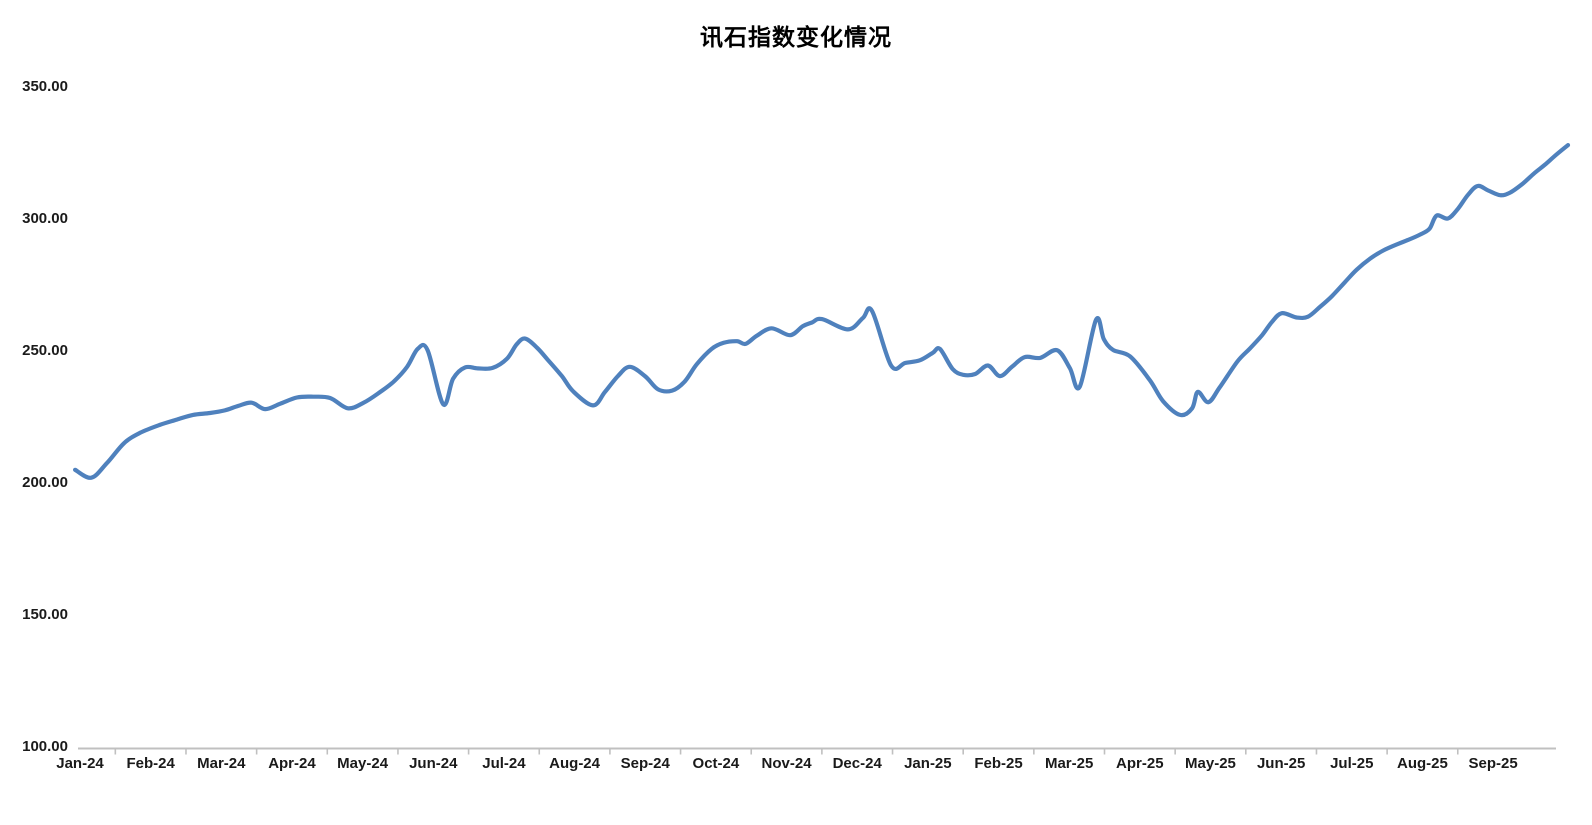 This screenshot has height=825, width=1592. I want to click on x-axis-tick-label: Jan-25, so click(928, 763).